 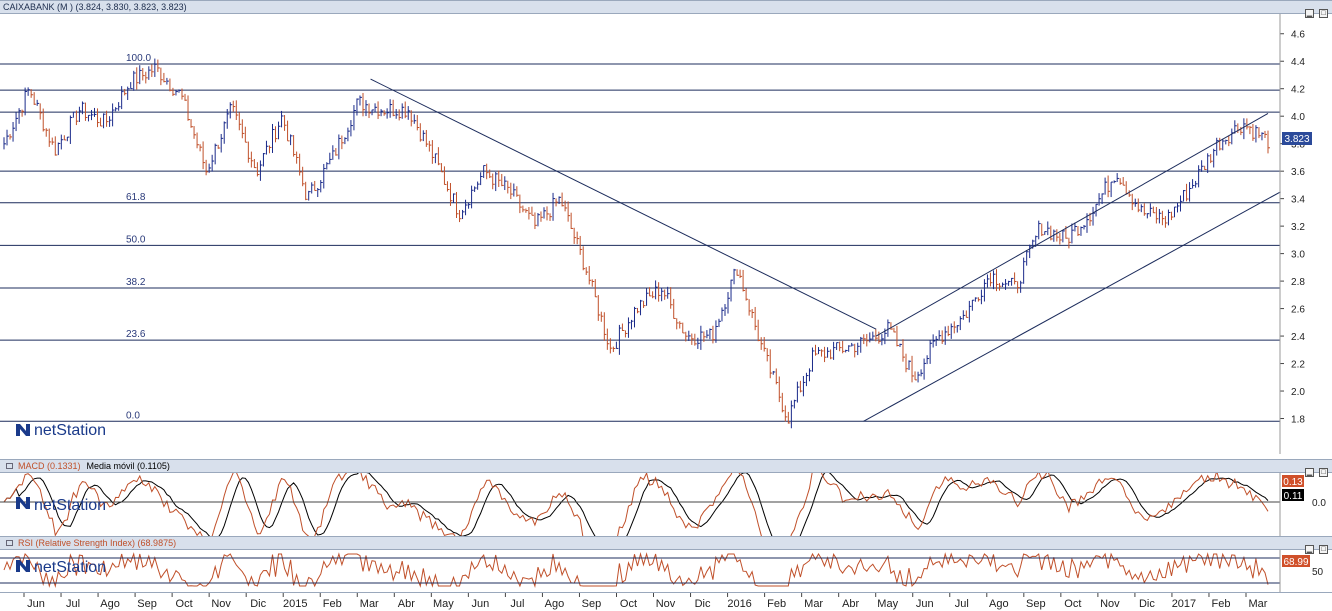 I want to click on y-tick-label: 1.8, so click(x=1298, y=420).